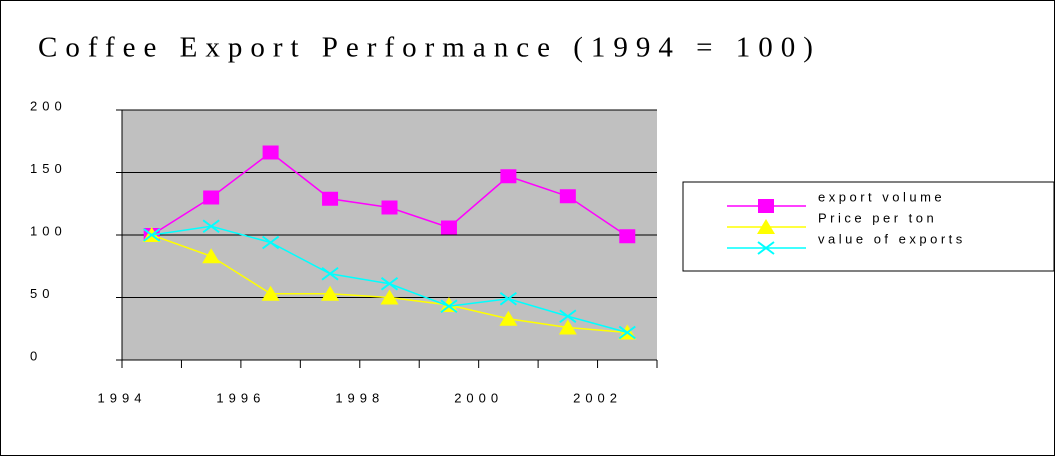 This screenshot has height=456, width=1055. What do you see at coordinates (429, 48) in the screenshot?
I see `chart-title: Coffee Export Performance (1994 = 100)` at bounding box center [429, 48].